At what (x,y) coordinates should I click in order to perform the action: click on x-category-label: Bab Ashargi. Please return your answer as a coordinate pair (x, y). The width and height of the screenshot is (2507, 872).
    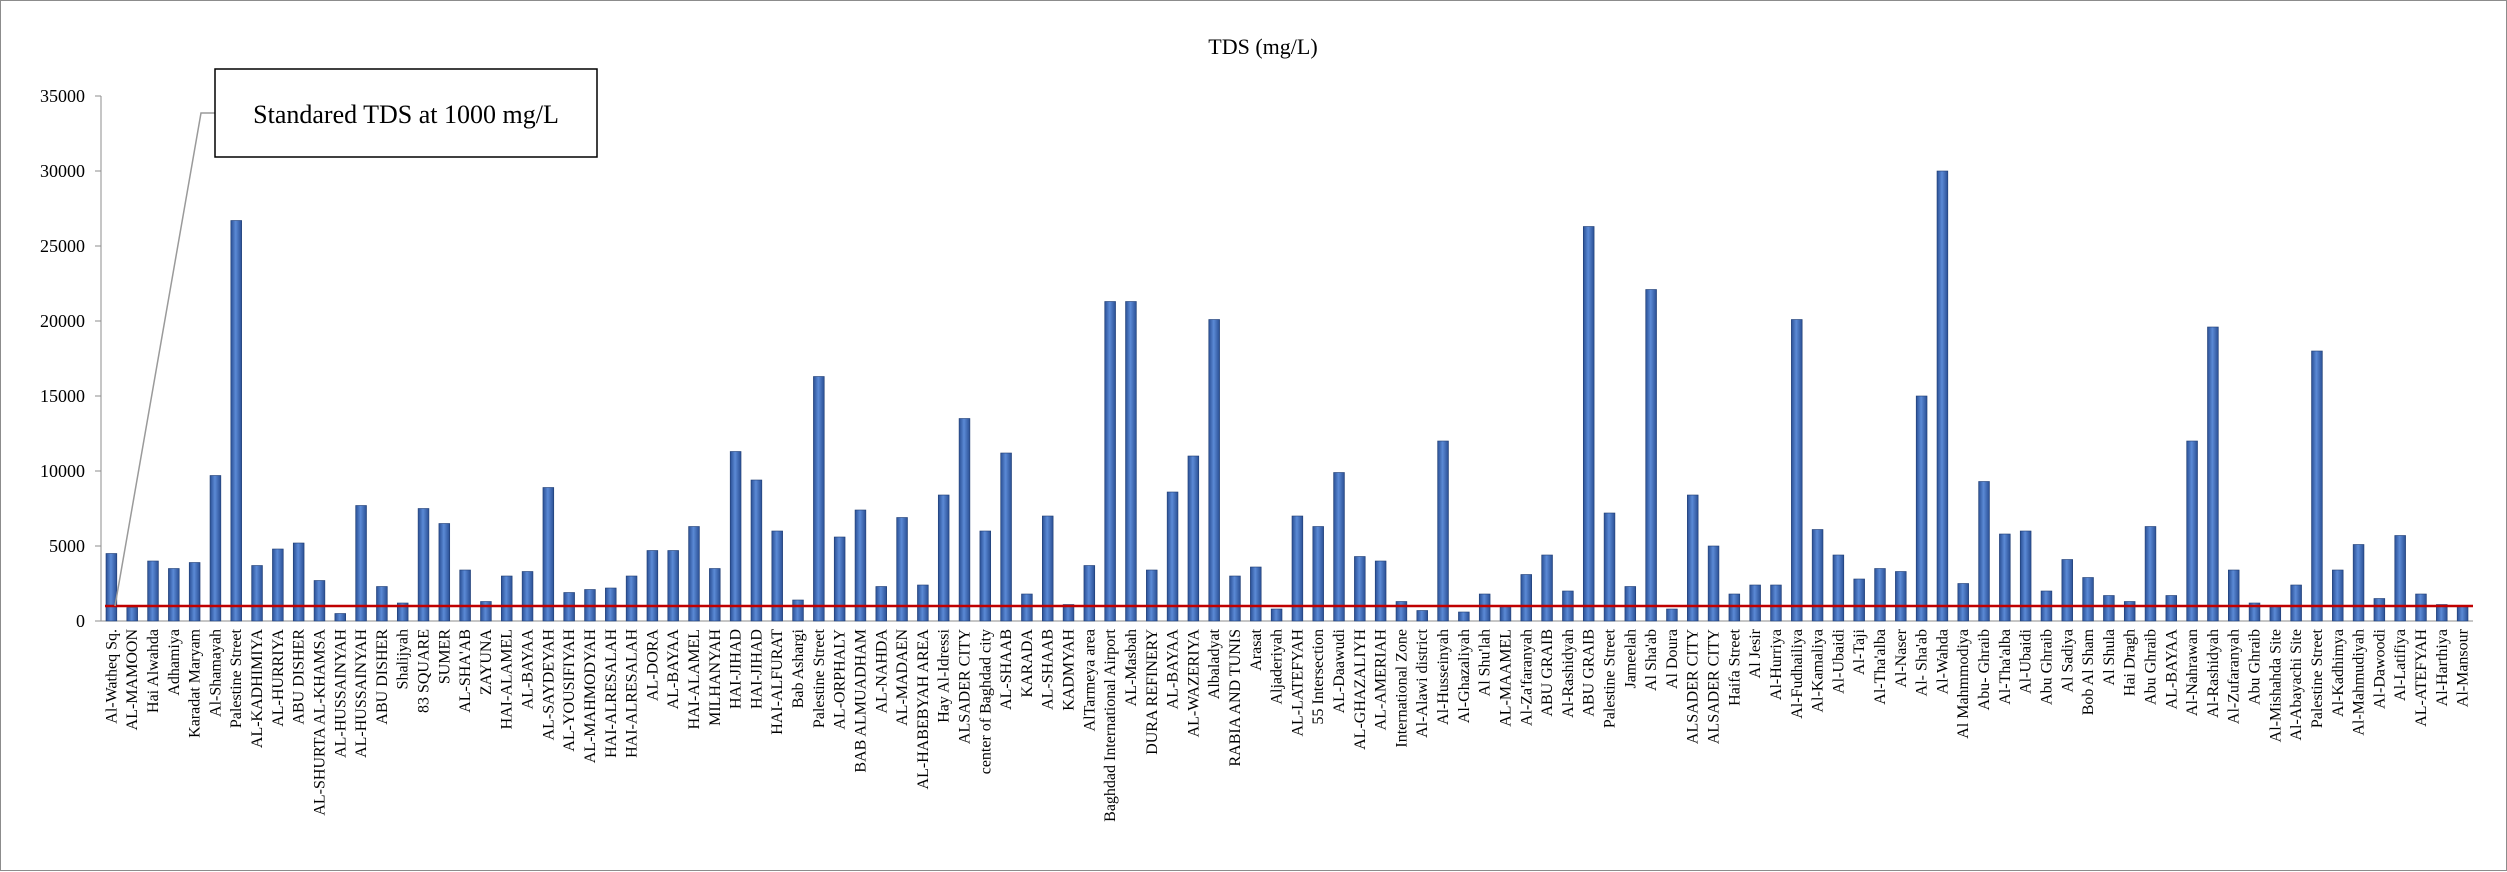
    Looking at the image, I should click on (798, 668).